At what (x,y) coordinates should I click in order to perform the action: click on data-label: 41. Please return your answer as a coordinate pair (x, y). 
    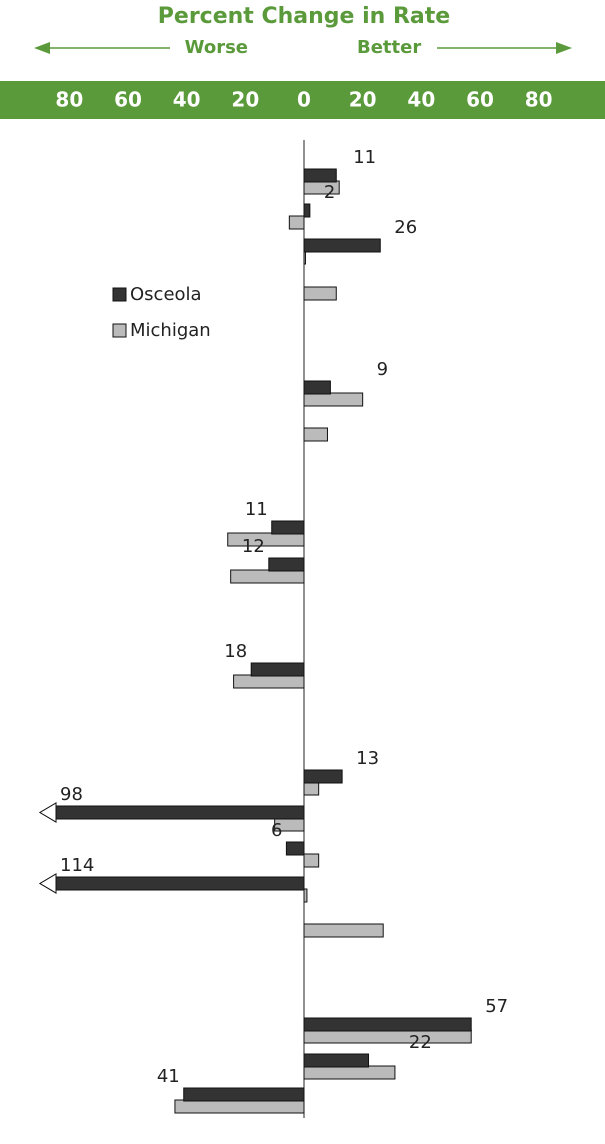
    Looking at the image, I should click on (168, 1076).